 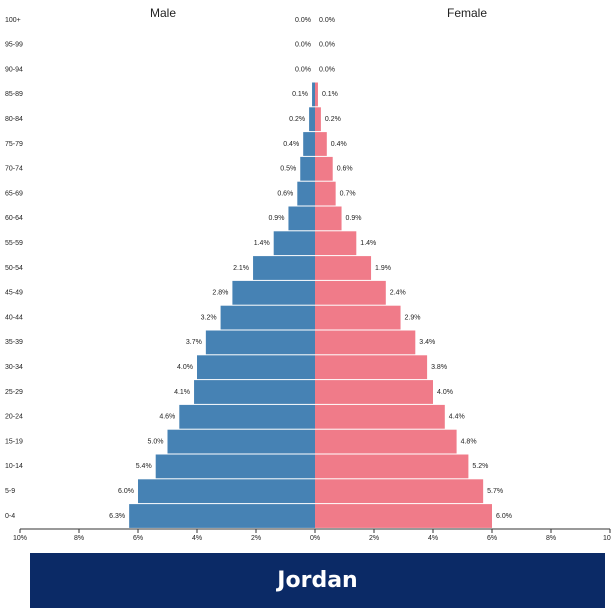 What do you see at coordinates (469, 441) in the screenshot?
I see `value-label: 4.8%` at bounding box center [469, 441].